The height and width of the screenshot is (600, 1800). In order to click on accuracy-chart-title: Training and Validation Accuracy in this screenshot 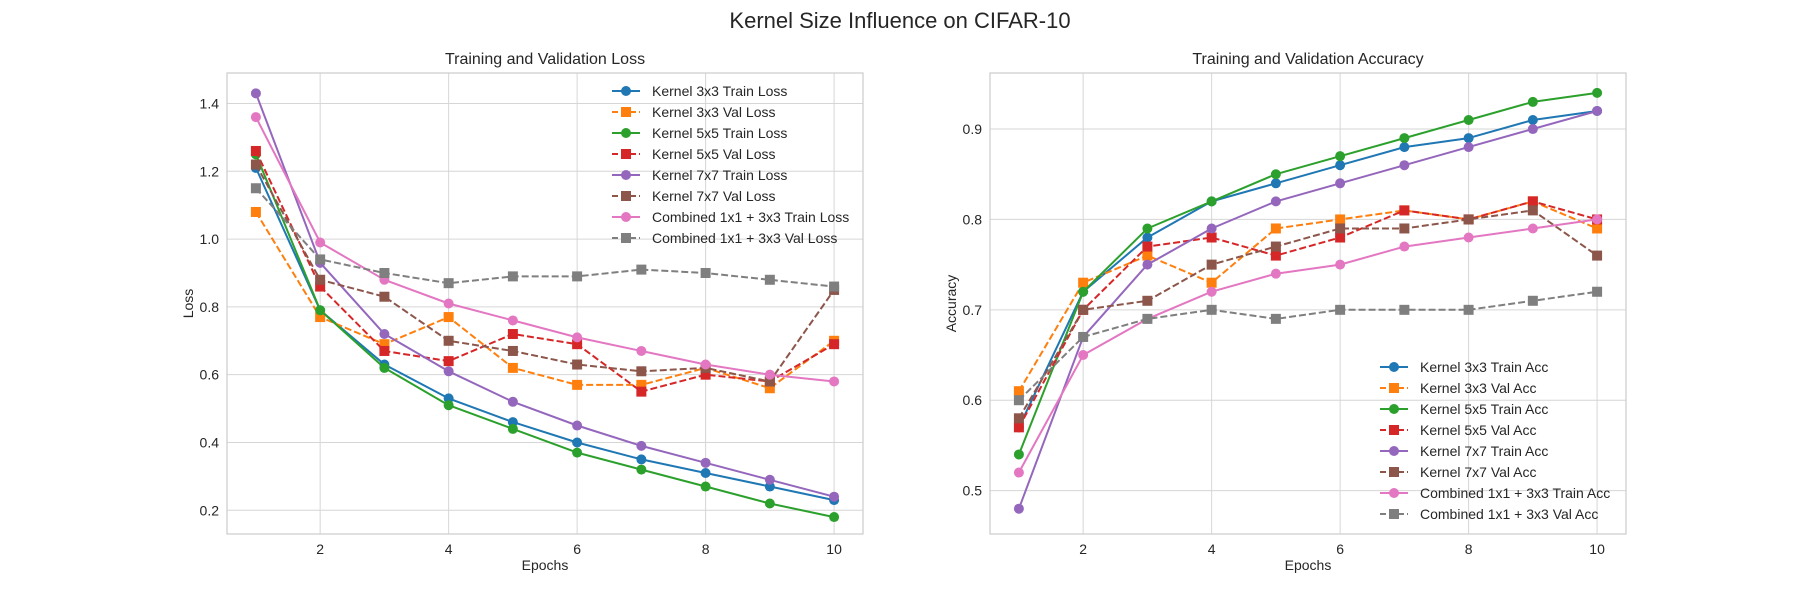, I will do `click(1307, 59)`.